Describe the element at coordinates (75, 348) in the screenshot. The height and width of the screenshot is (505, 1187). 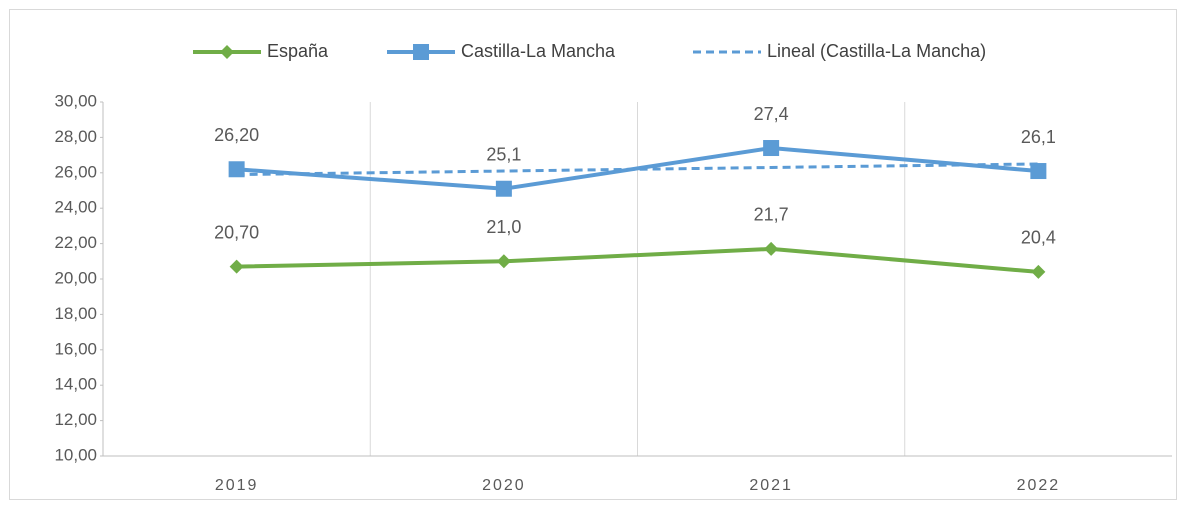
I see `y-tick-label: 16,00` at that location.